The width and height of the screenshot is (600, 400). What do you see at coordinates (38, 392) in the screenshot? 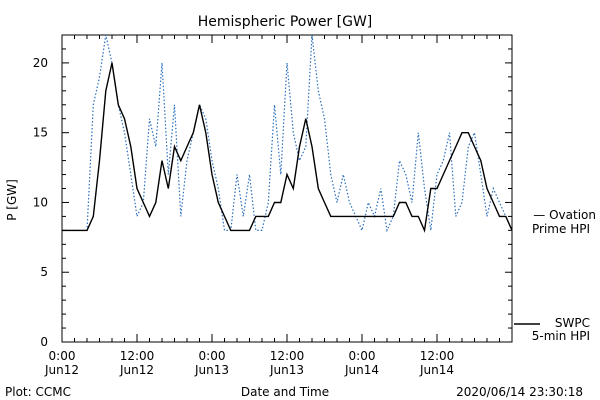
I see `footer-plot-source: Plot: CCMC` at bounding box center [38, 392].